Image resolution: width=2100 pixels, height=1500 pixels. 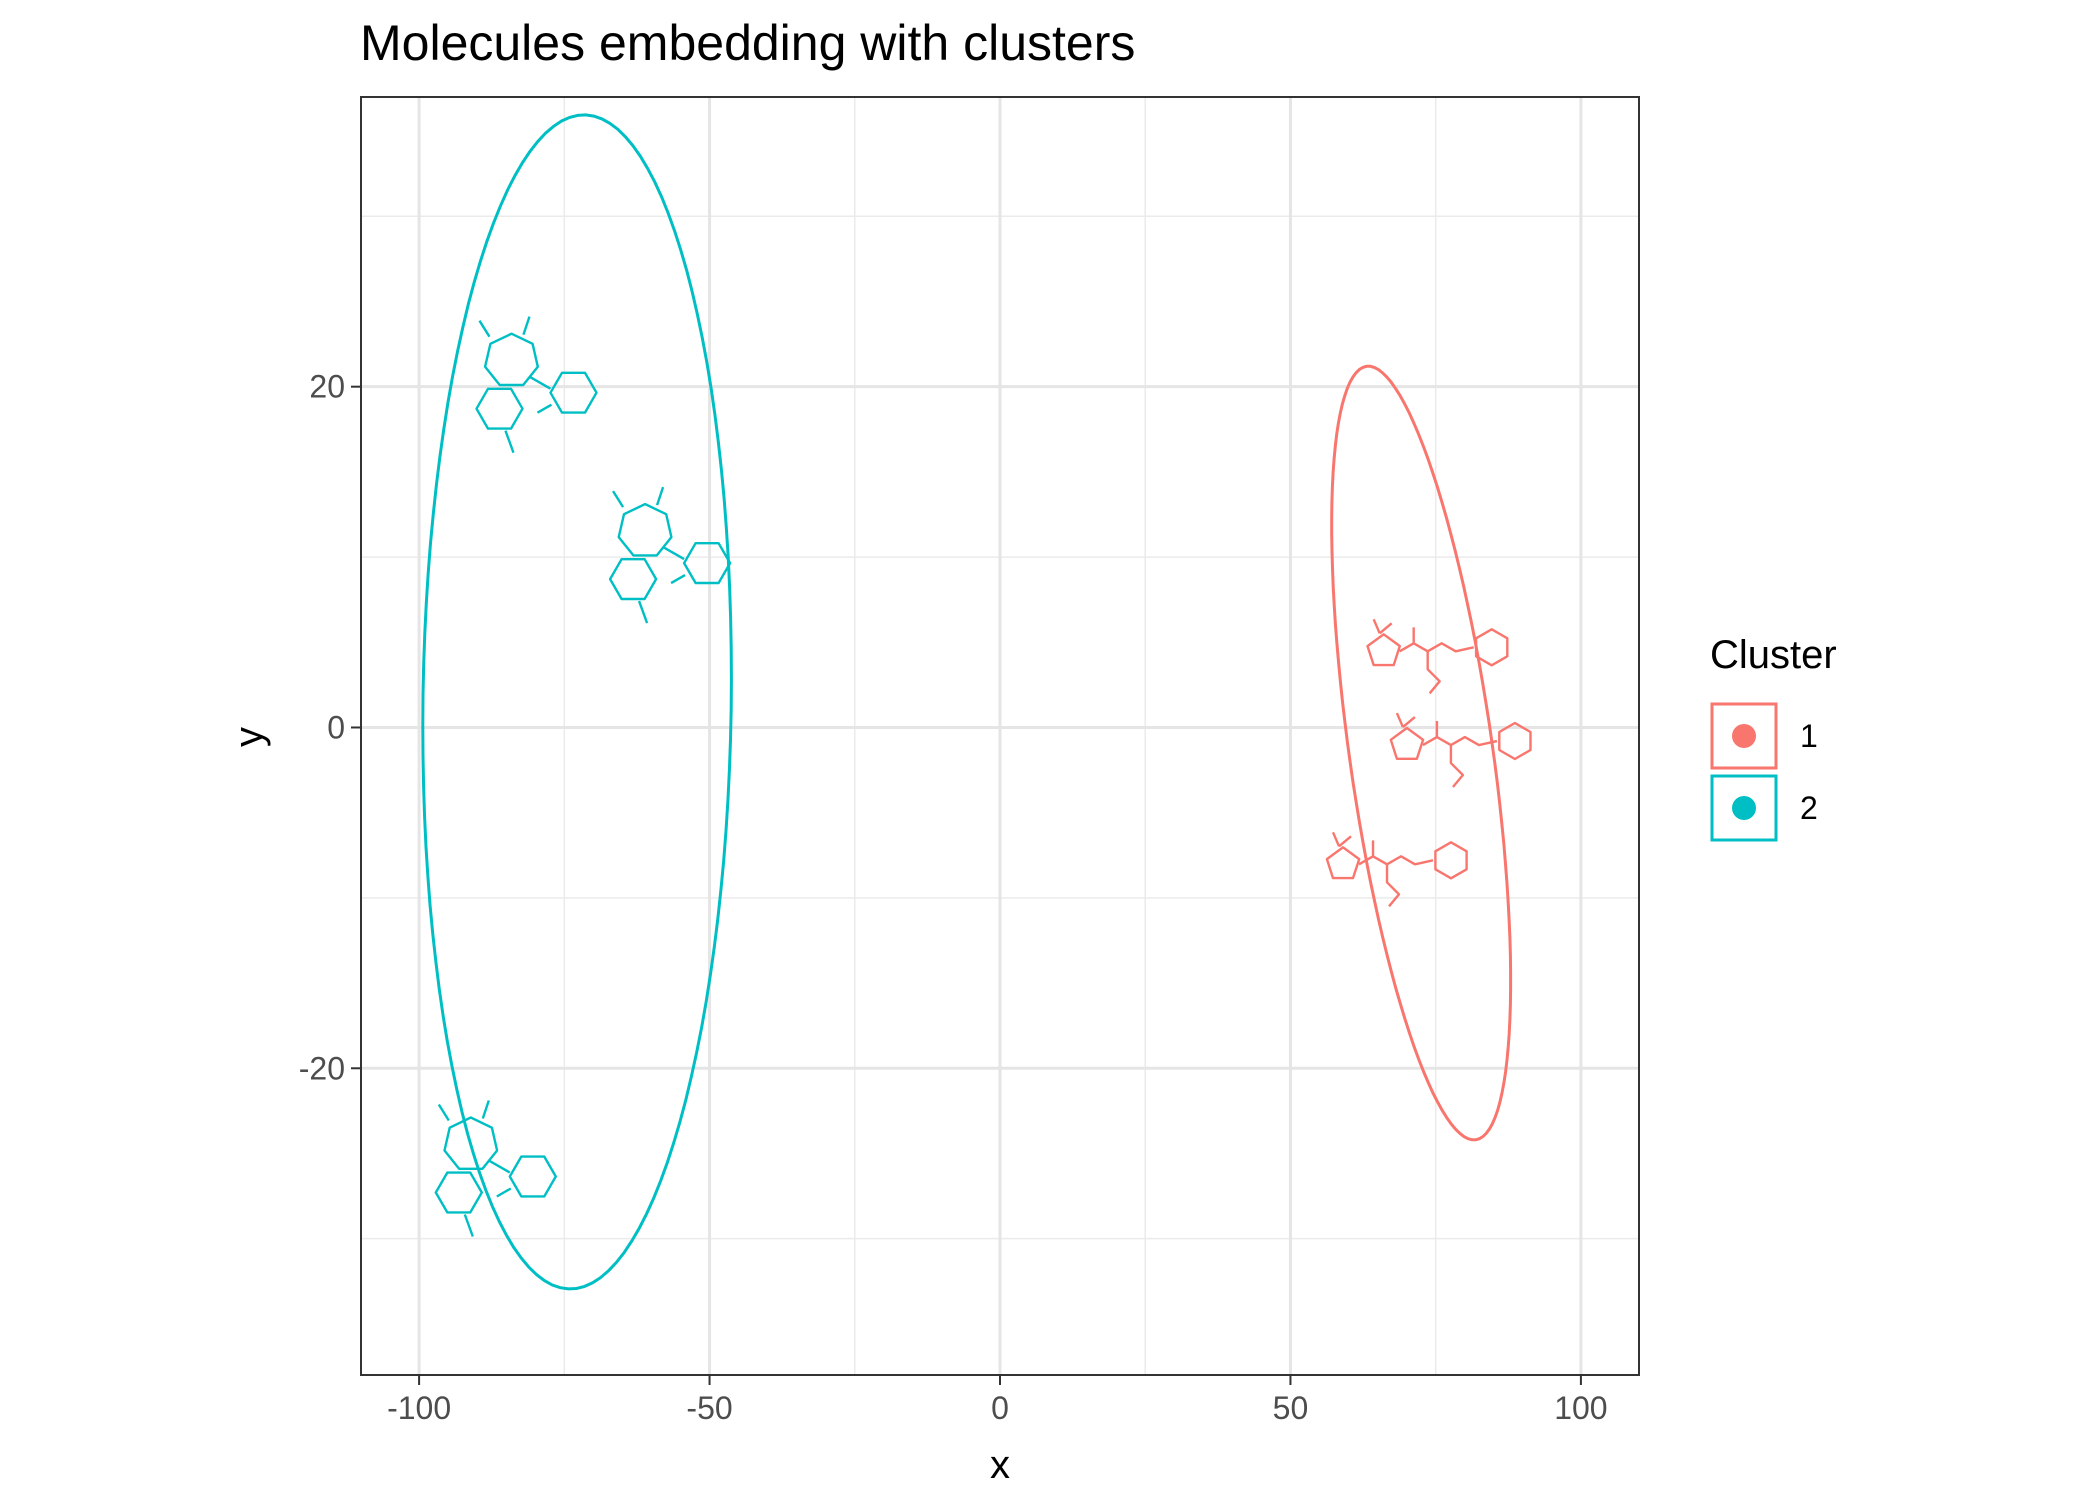 I want to click on y-axis-ticks: -20 0 20, so click(x=330, y=727).